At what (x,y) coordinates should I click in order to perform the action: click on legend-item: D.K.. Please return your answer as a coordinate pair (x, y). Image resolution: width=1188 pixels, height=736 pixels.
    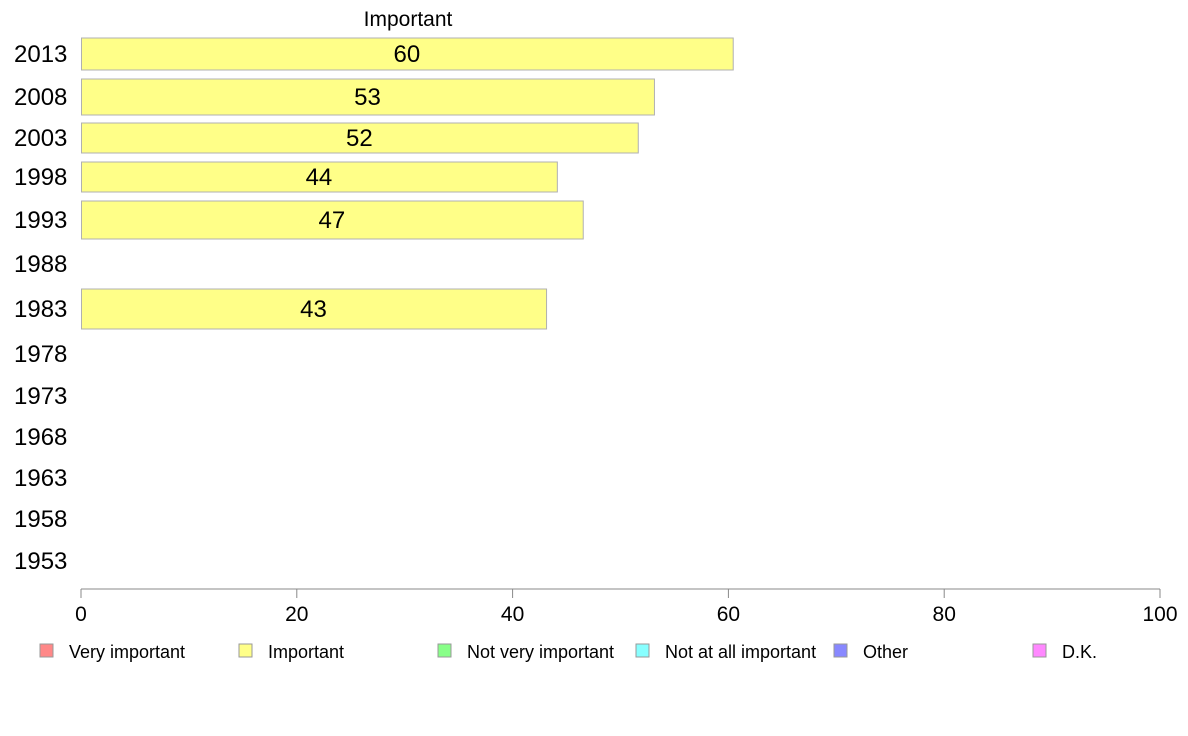
    Looking at the image, I should click on (1064, 652).